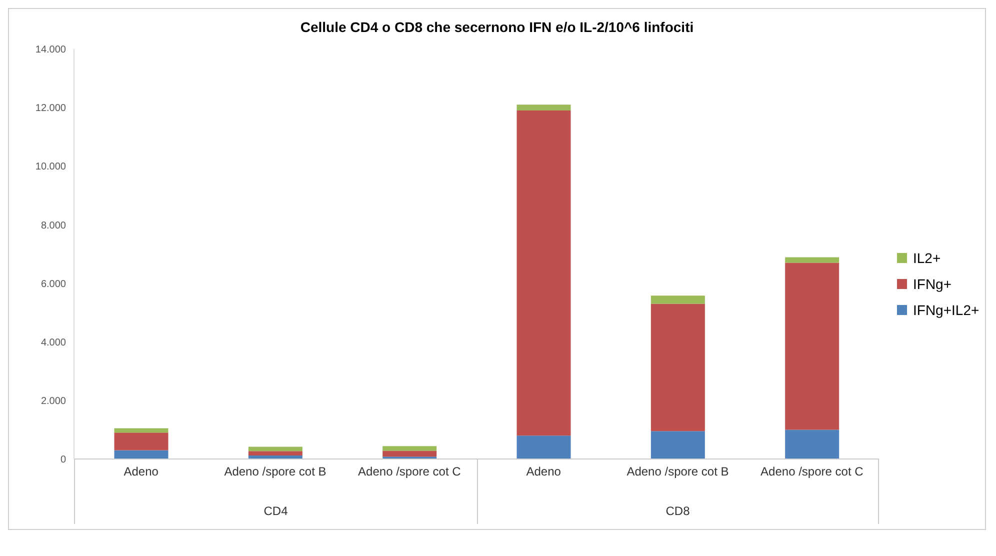 The width and height of the screenshot is (996, 556). Describe the element at coordinates (53, 284) in the screenshot. I see `y-tick-label: 6.000` at that location.